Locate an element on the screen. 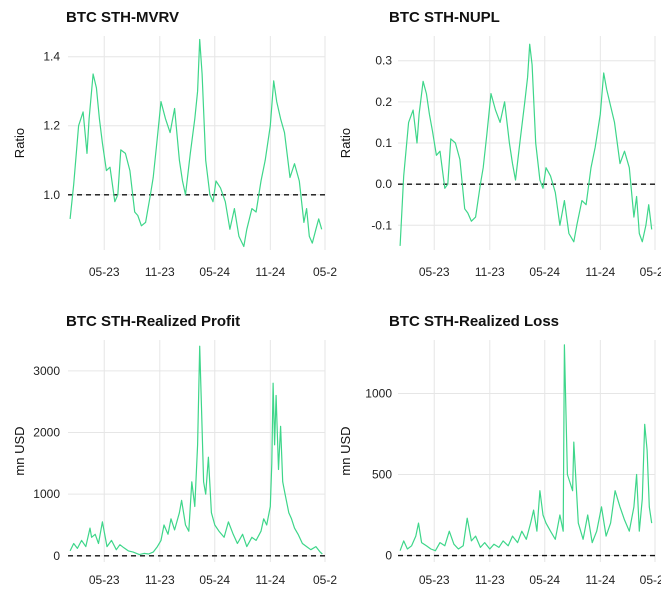 Image resolution: width=661 pixels, height=597 pixels. y-tick-label: 2000 is located at coordinates (46, 433).